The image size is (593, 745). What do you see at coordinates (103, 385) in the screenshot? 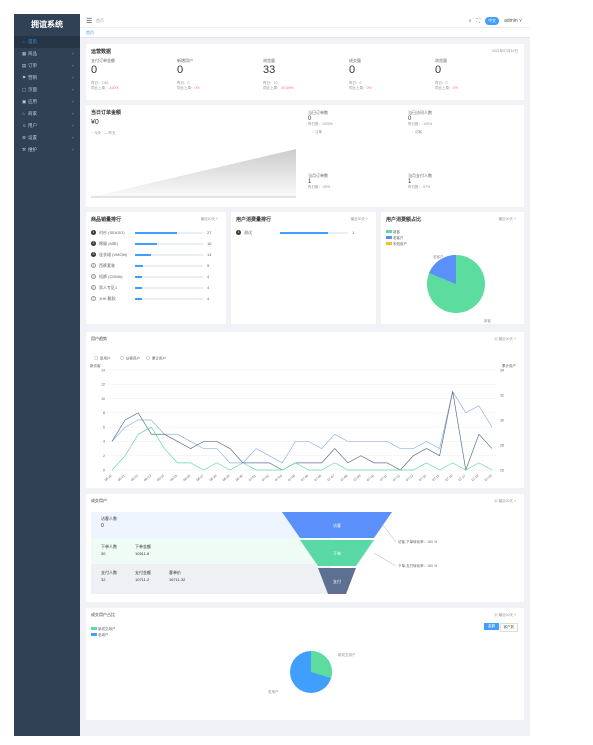
I see `y-tick-left: 12` at bounding box center [103, 385].